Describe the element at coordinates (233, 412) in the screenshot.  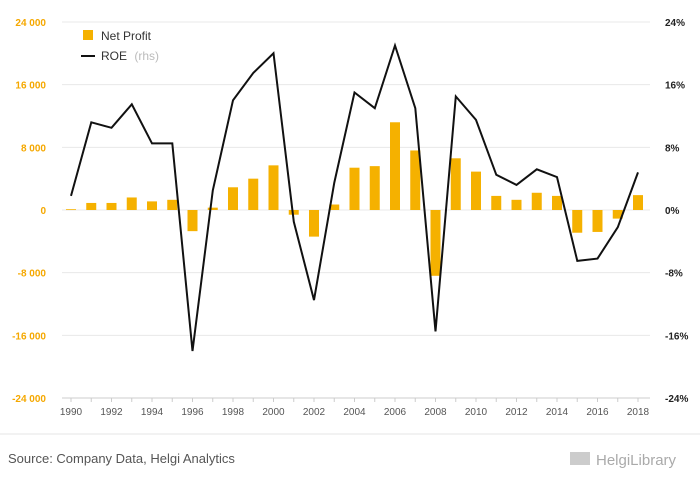
I see `x-tick-label: 1998` at that location.